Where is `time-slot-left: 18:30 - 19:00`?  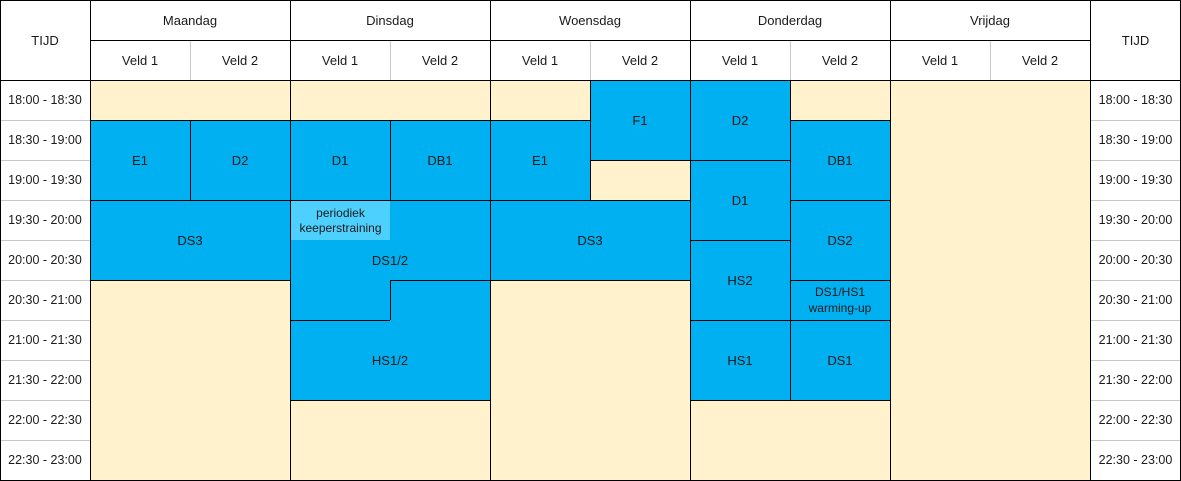
time-slot-left: 18:30 - 19:00 is located at coordinates (45, 140).